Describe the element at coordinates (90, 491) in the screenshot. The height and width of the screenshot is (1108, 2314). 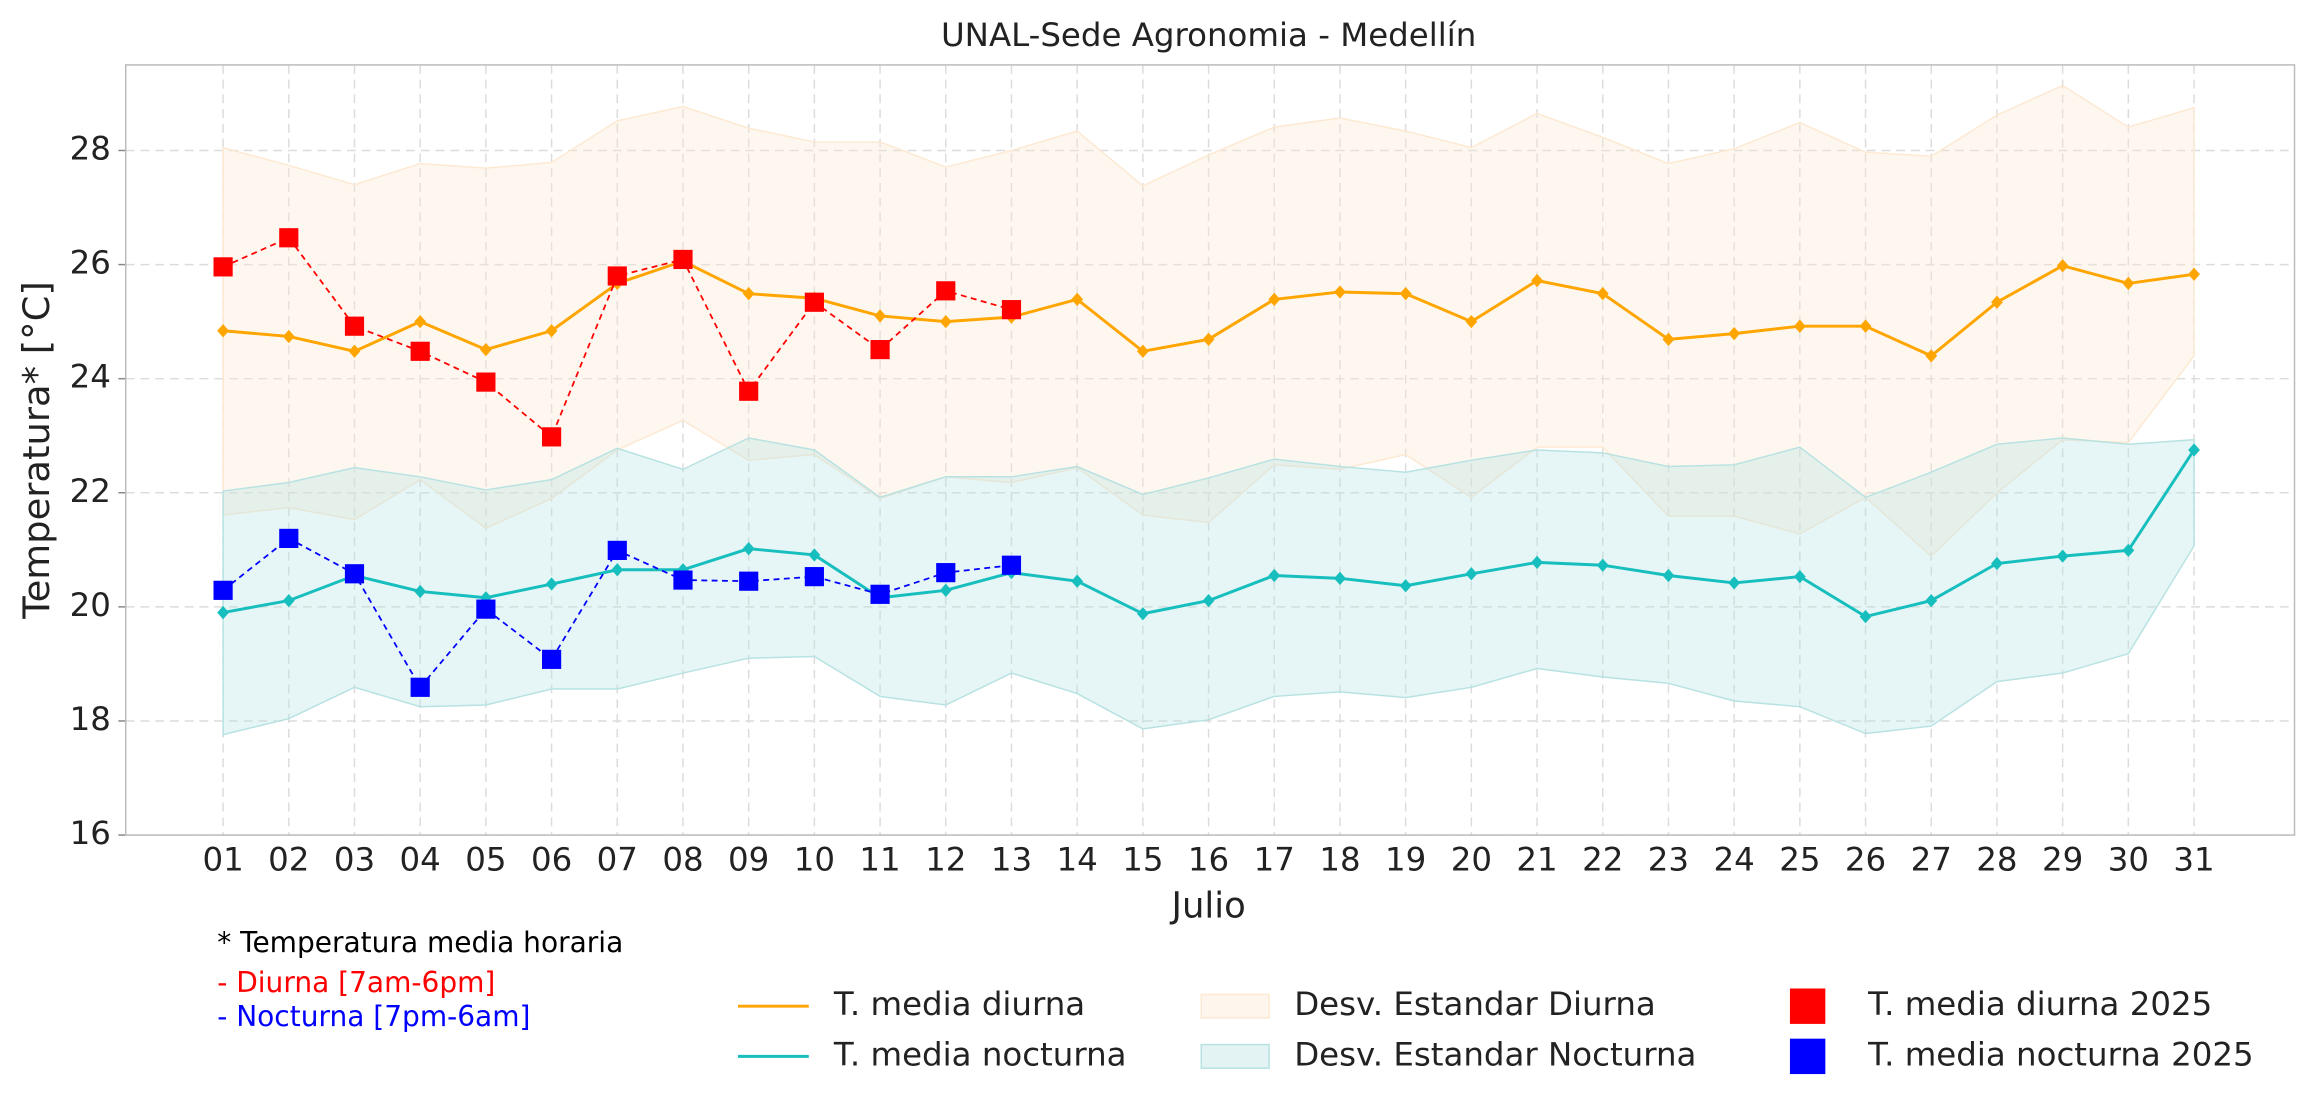
I see `y-tick-label: 22` at that location.